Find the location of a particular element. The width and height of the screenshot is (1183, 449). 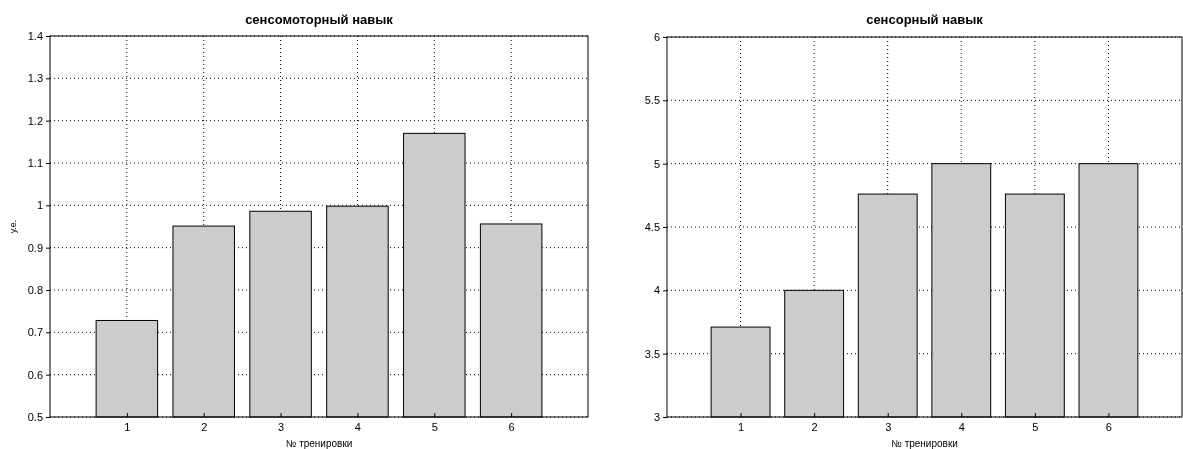

y-tick-label: 4 is located at coordinates (656, 290).